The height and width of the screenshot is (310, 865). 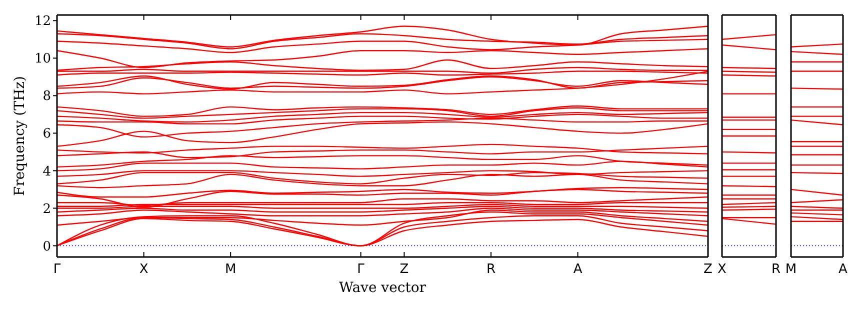 I want to click on y-tick-label: 12, so click(x=42, y=22).